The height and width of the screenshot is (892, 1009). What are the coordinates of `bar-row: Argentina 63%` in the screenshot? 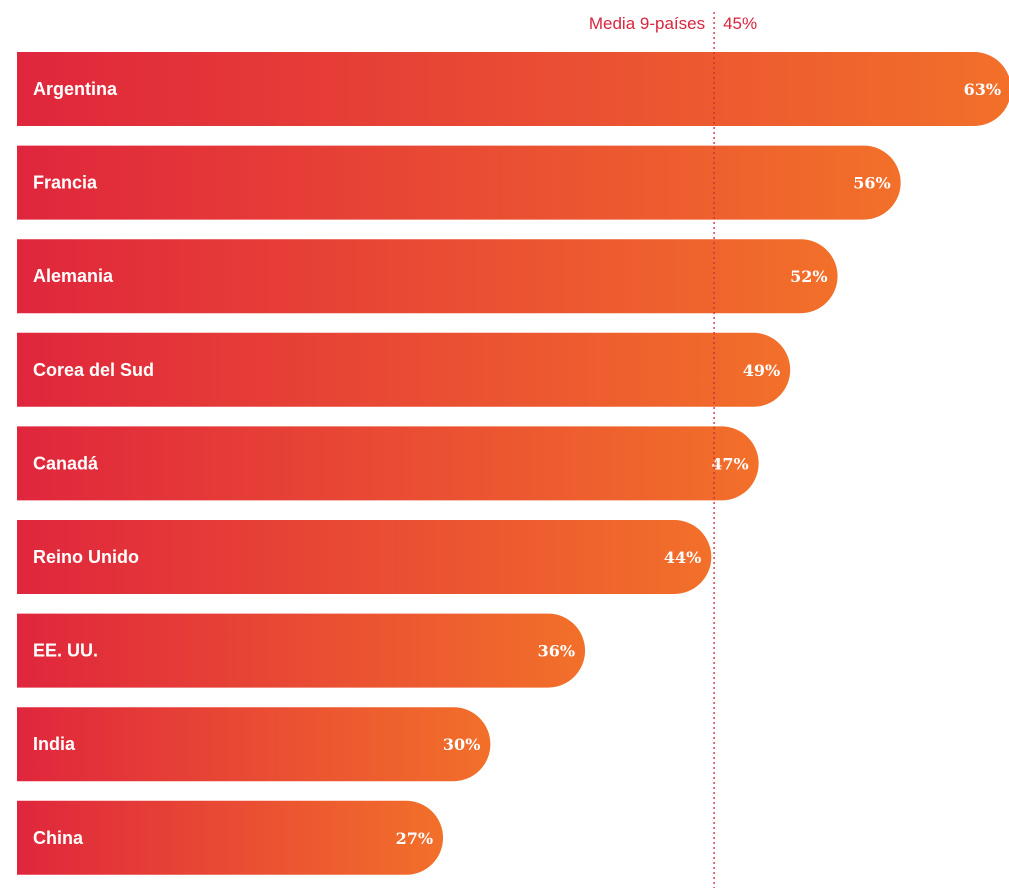 It's located at (513, 89).